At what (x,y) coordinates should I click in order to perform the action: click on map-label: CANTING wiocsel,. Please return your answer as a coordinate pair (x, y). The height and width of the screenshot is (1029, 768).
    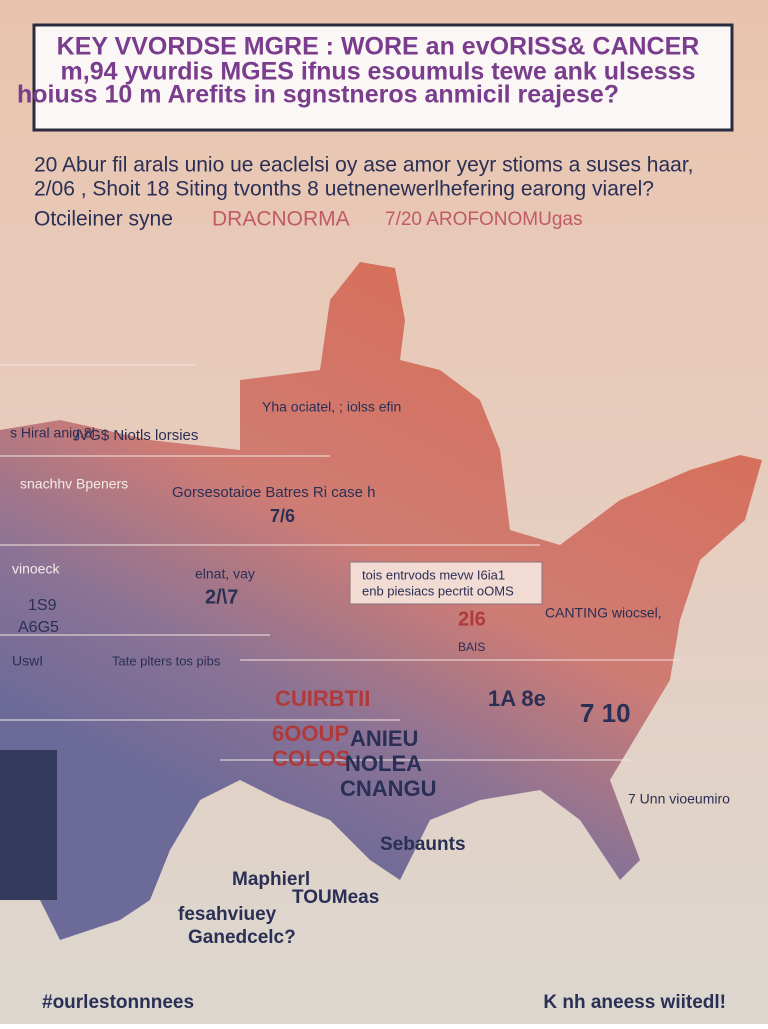
    Looking at the image, I should click on (603, 613).